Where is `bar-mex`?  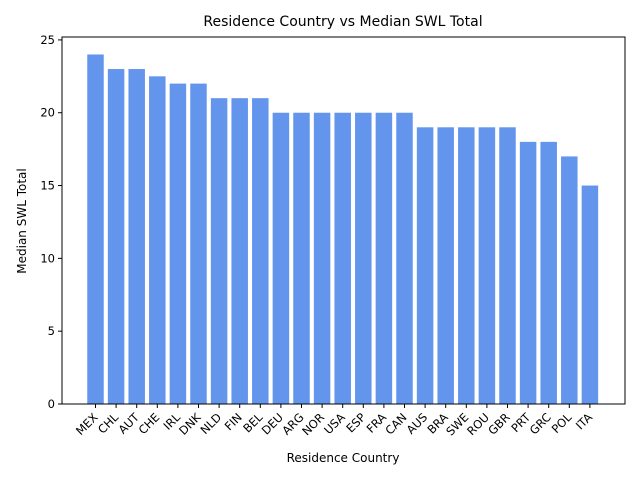
bar-mex is located at coordinates (95, 229).